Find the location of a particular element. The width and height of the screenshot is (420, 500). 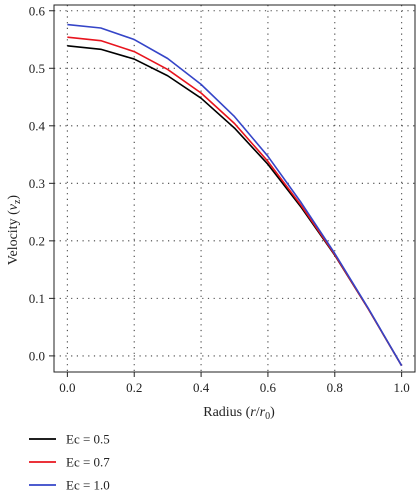

x-tick-label: 1.0 is located at coordinates (402, 387).